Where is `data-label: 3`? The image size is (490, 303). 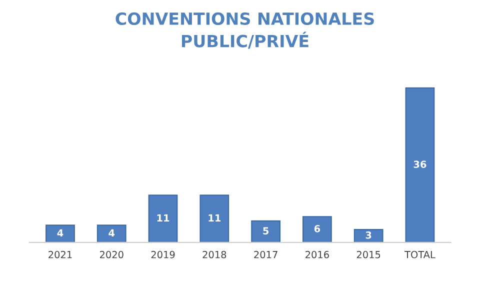 data-label: 3 is located at coordinates (369, 235).